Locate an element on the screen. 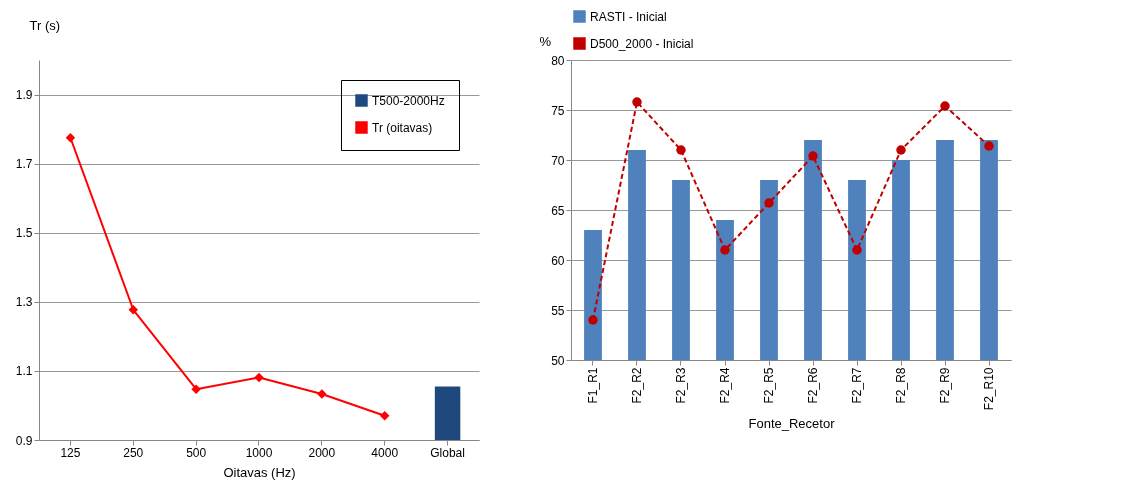 The height and width of the screenshot is (482, 1144). y-tick-label: 1.9 is located at coordinates (24, 95).